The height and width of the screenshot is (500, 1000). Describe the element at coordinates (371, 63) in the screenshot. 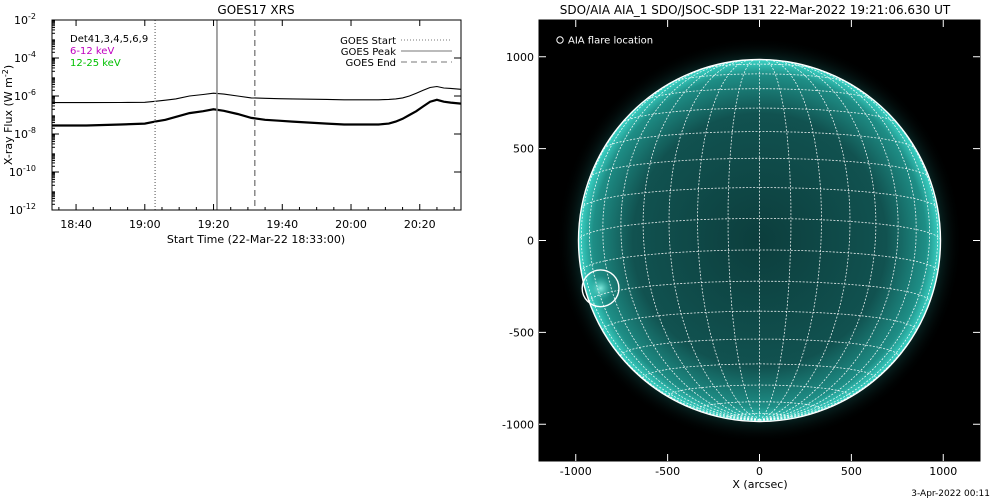

I see `goes-legend-end: GOES End` at that location.